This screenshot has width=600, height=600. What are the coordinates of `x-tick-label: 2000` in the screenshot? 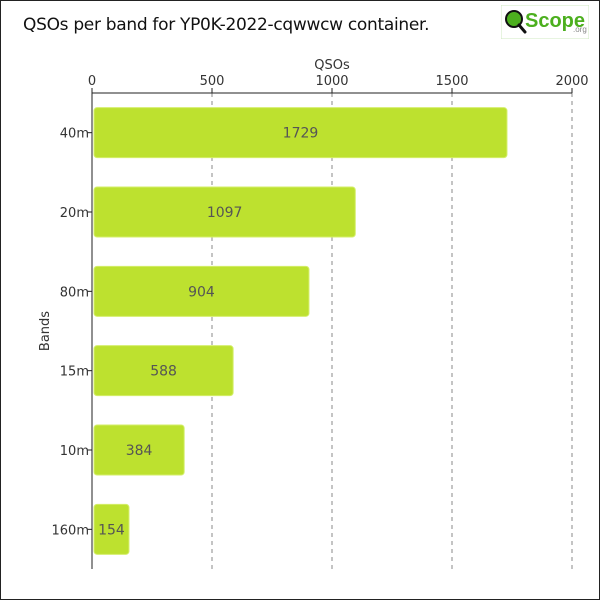 It's located at (571, 81).